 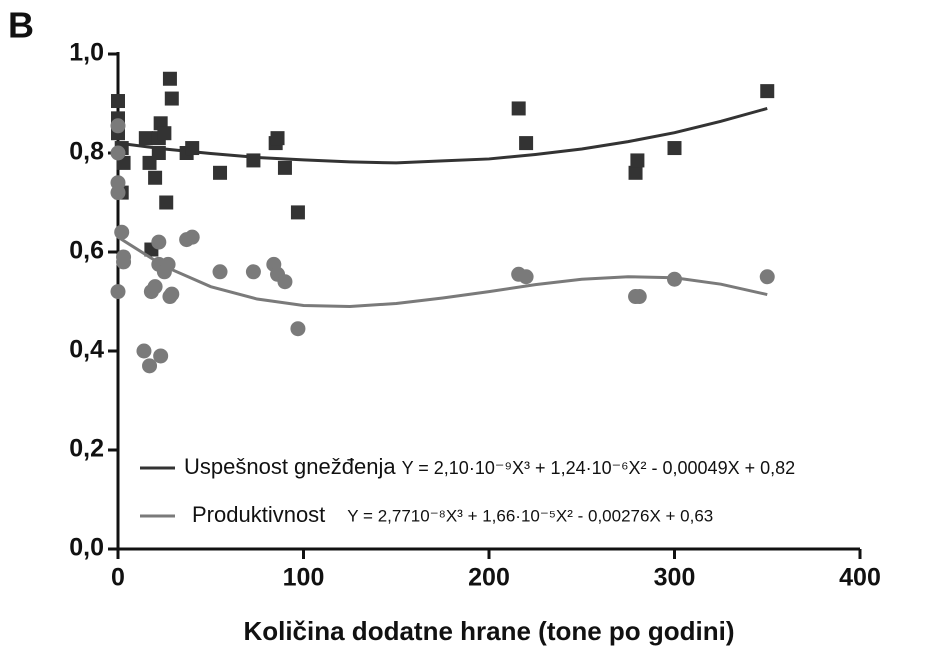 I want to click on legend-label: Produktivnost, so click(x=258, y=514).